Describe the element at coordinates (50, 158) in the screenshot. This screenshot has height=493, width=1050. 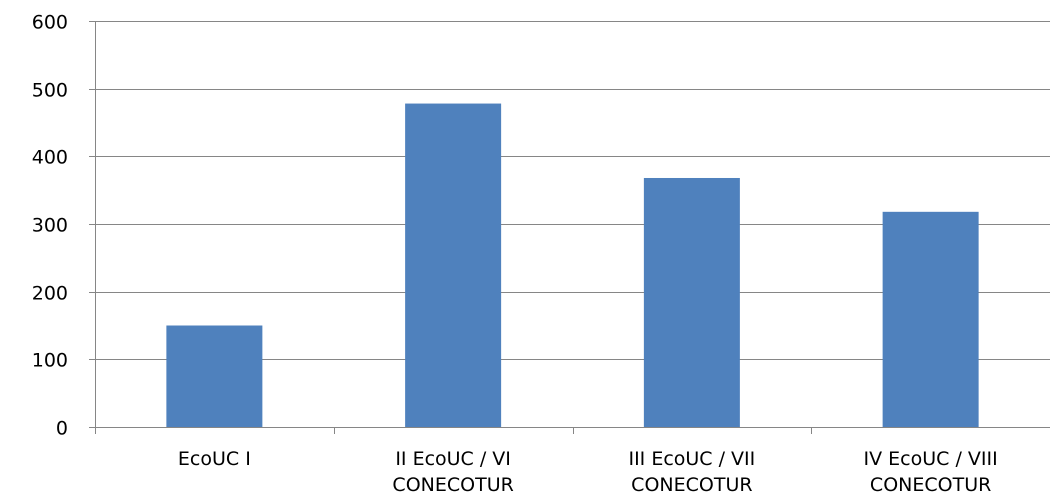
I see `y-tick-label: 400` at that location.